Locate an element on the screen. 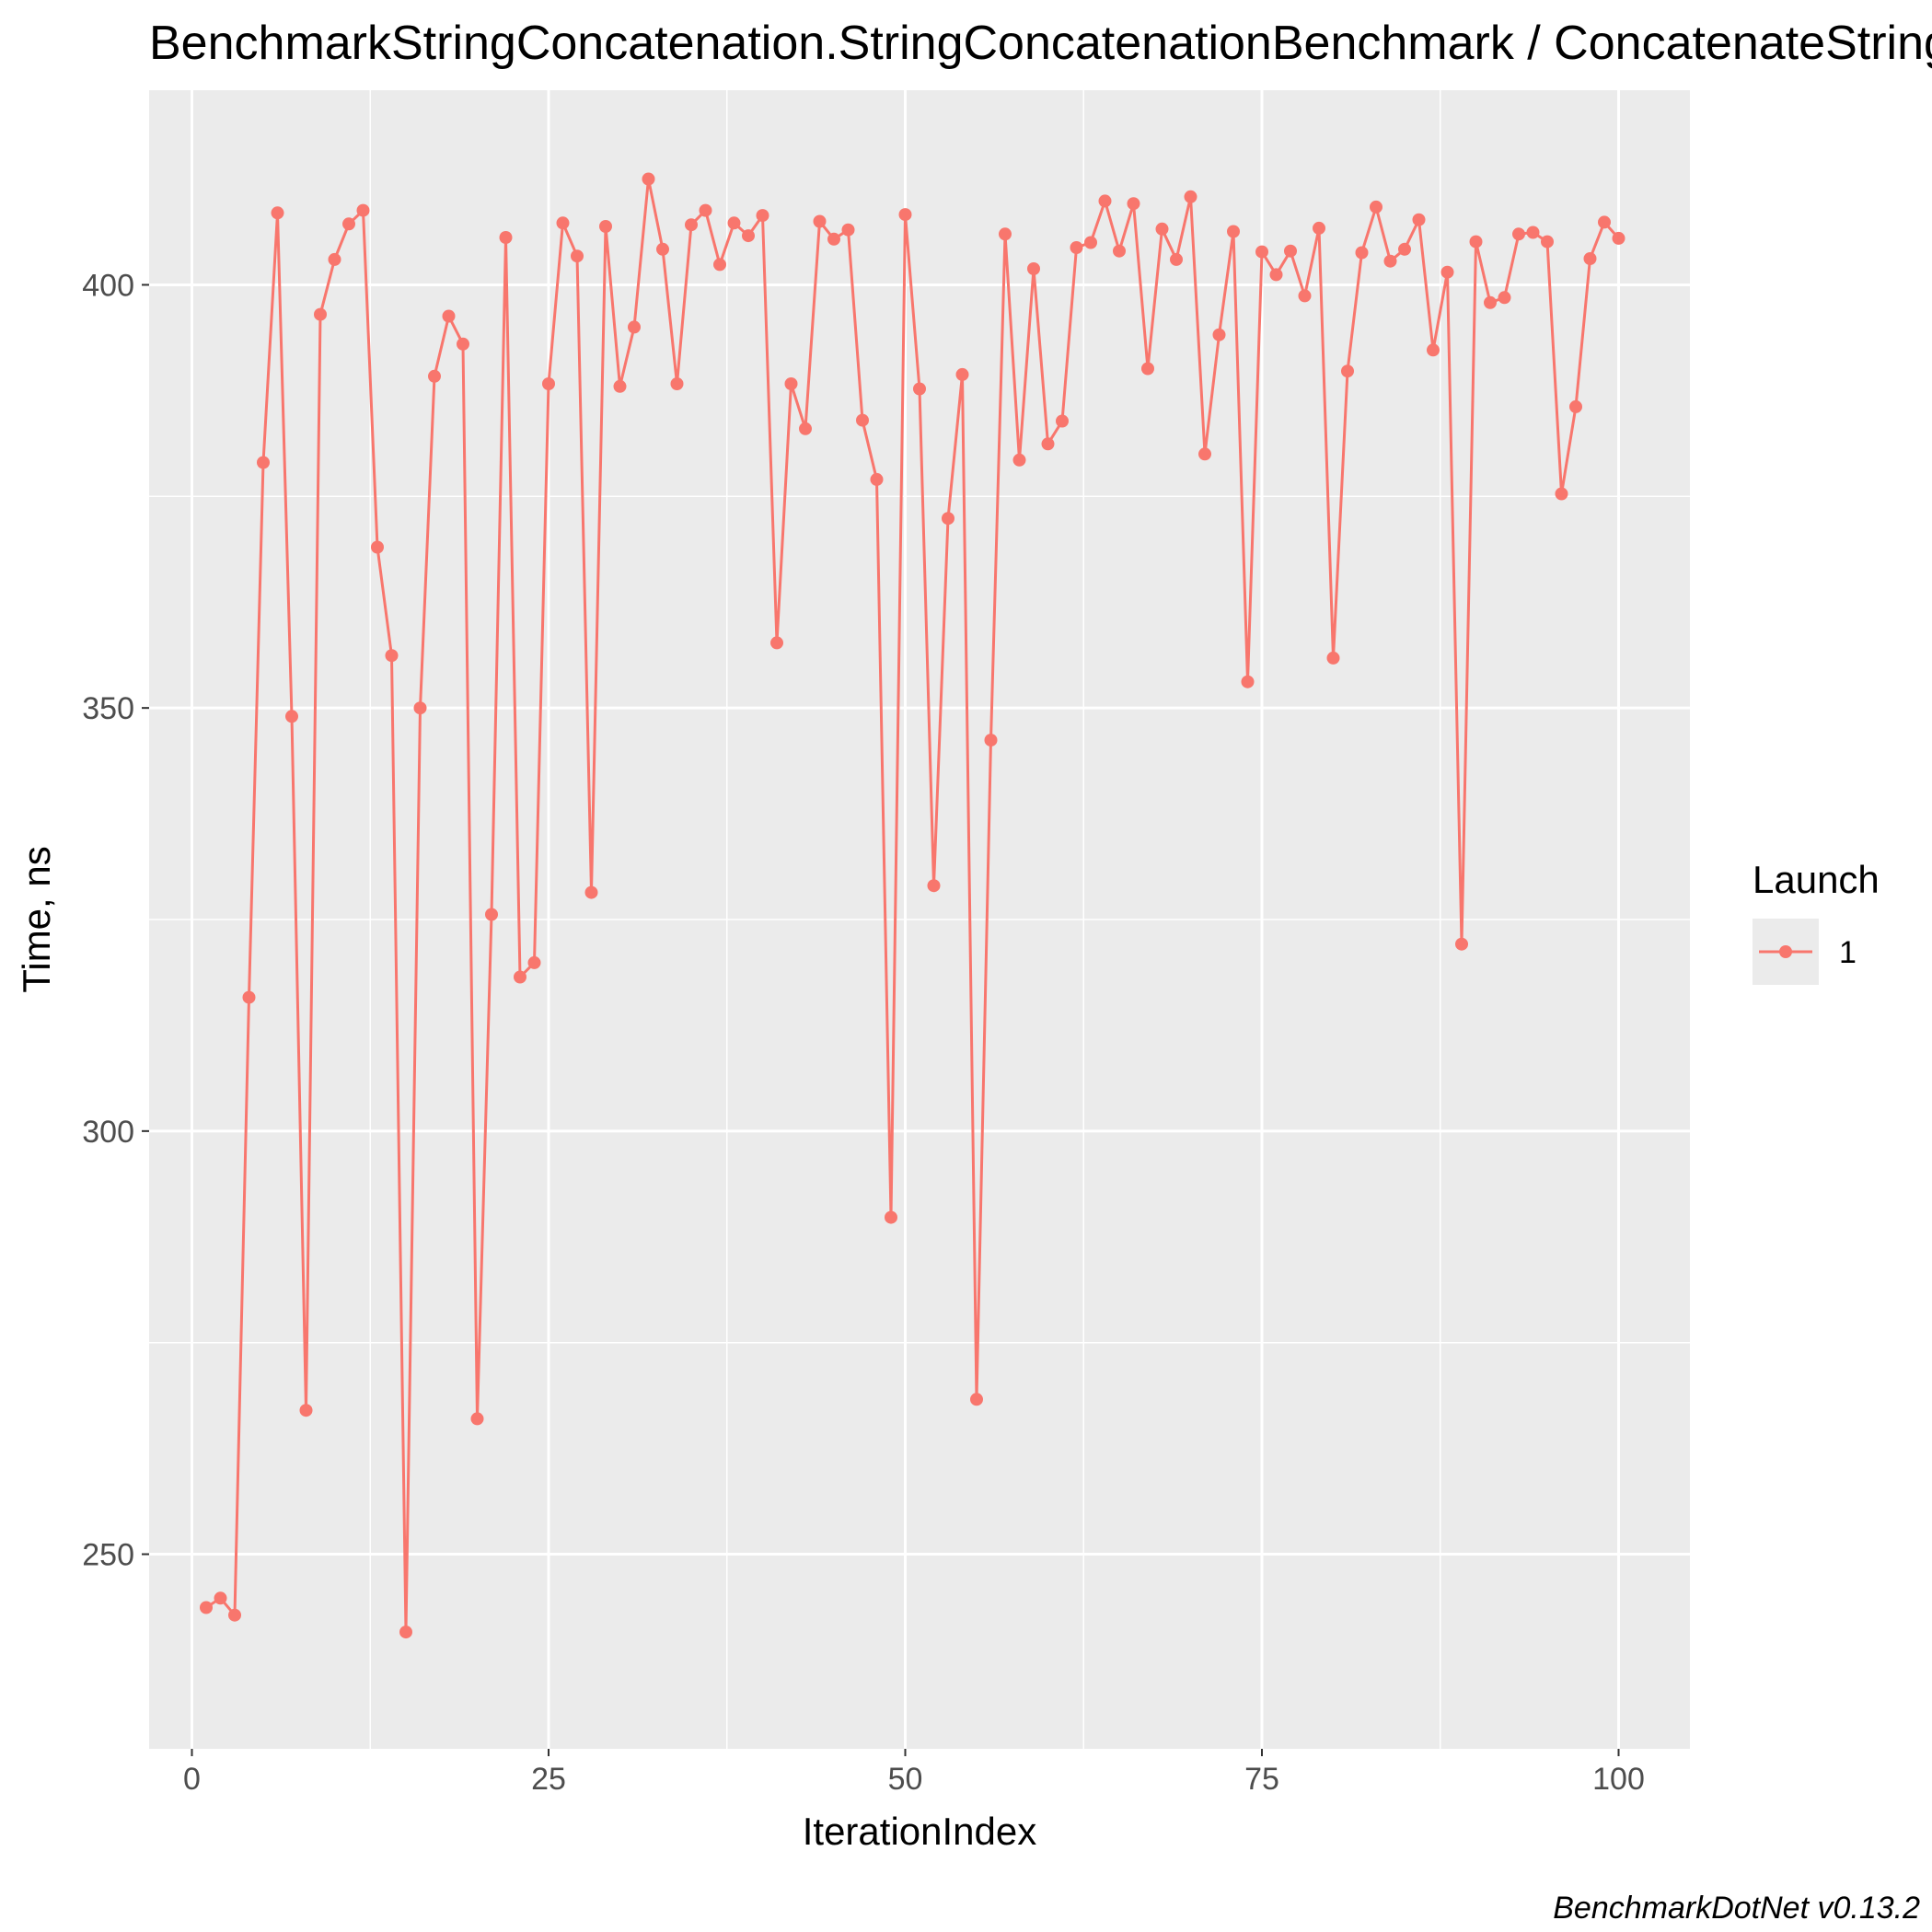 The height and width of the screenshot is (1932, 1932). y-axis: 250 300 350 400 is located at coordinates (116, 921).